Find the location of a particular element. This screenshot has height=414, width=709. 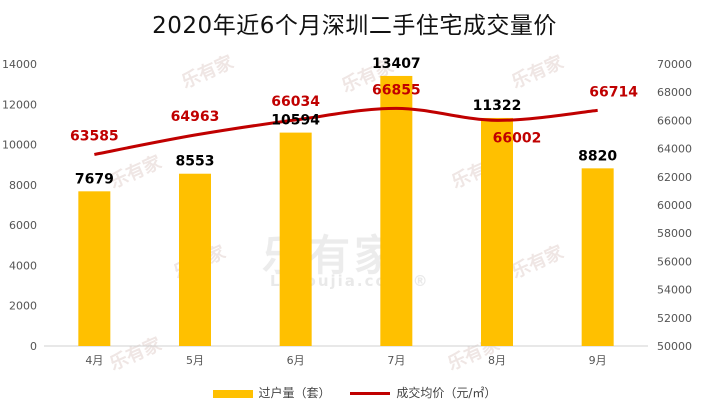

left-y-tick-label: 14000 is located at coordinates (19, 64).